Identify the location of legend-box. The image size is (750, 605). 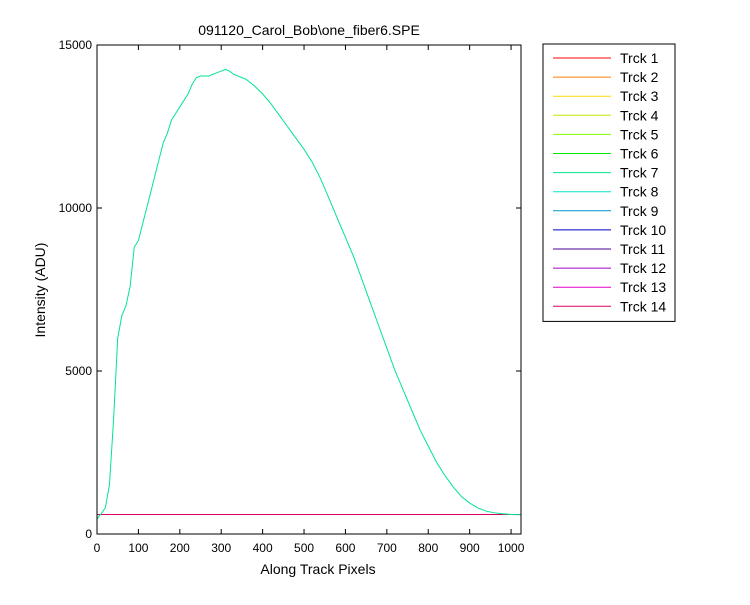
(609, 182).